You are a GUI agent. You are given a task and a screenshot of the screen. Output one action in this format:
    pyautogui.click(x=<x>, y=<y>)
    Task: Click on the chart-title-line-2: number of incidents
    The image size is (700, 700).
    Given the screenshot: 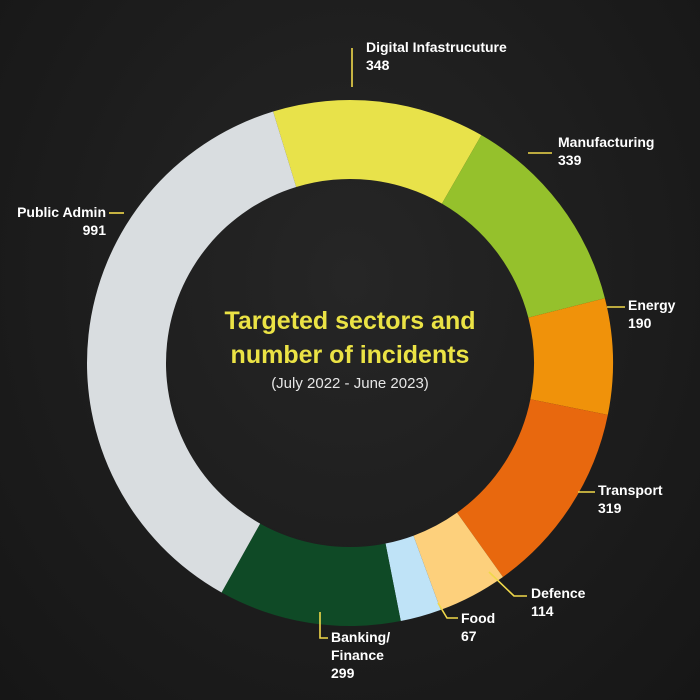 What is the action you would take?
    pyautogui.click(x=350, y=355)
    